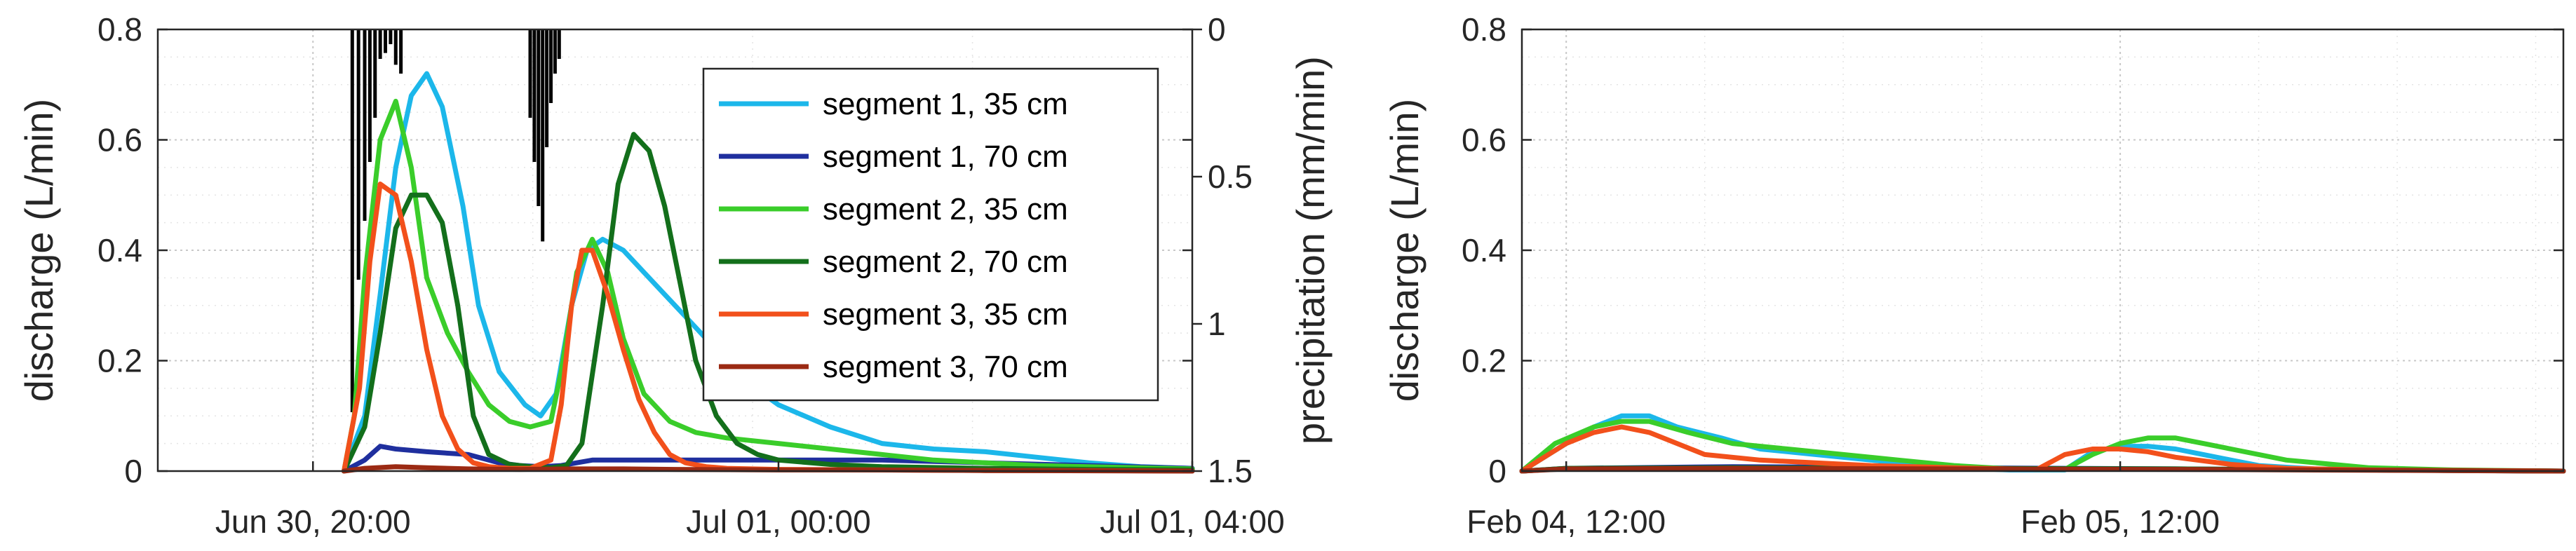  I want to click on legend-label-segment-1-70-cm: segment 1, 70 cm, so click(945, 157).